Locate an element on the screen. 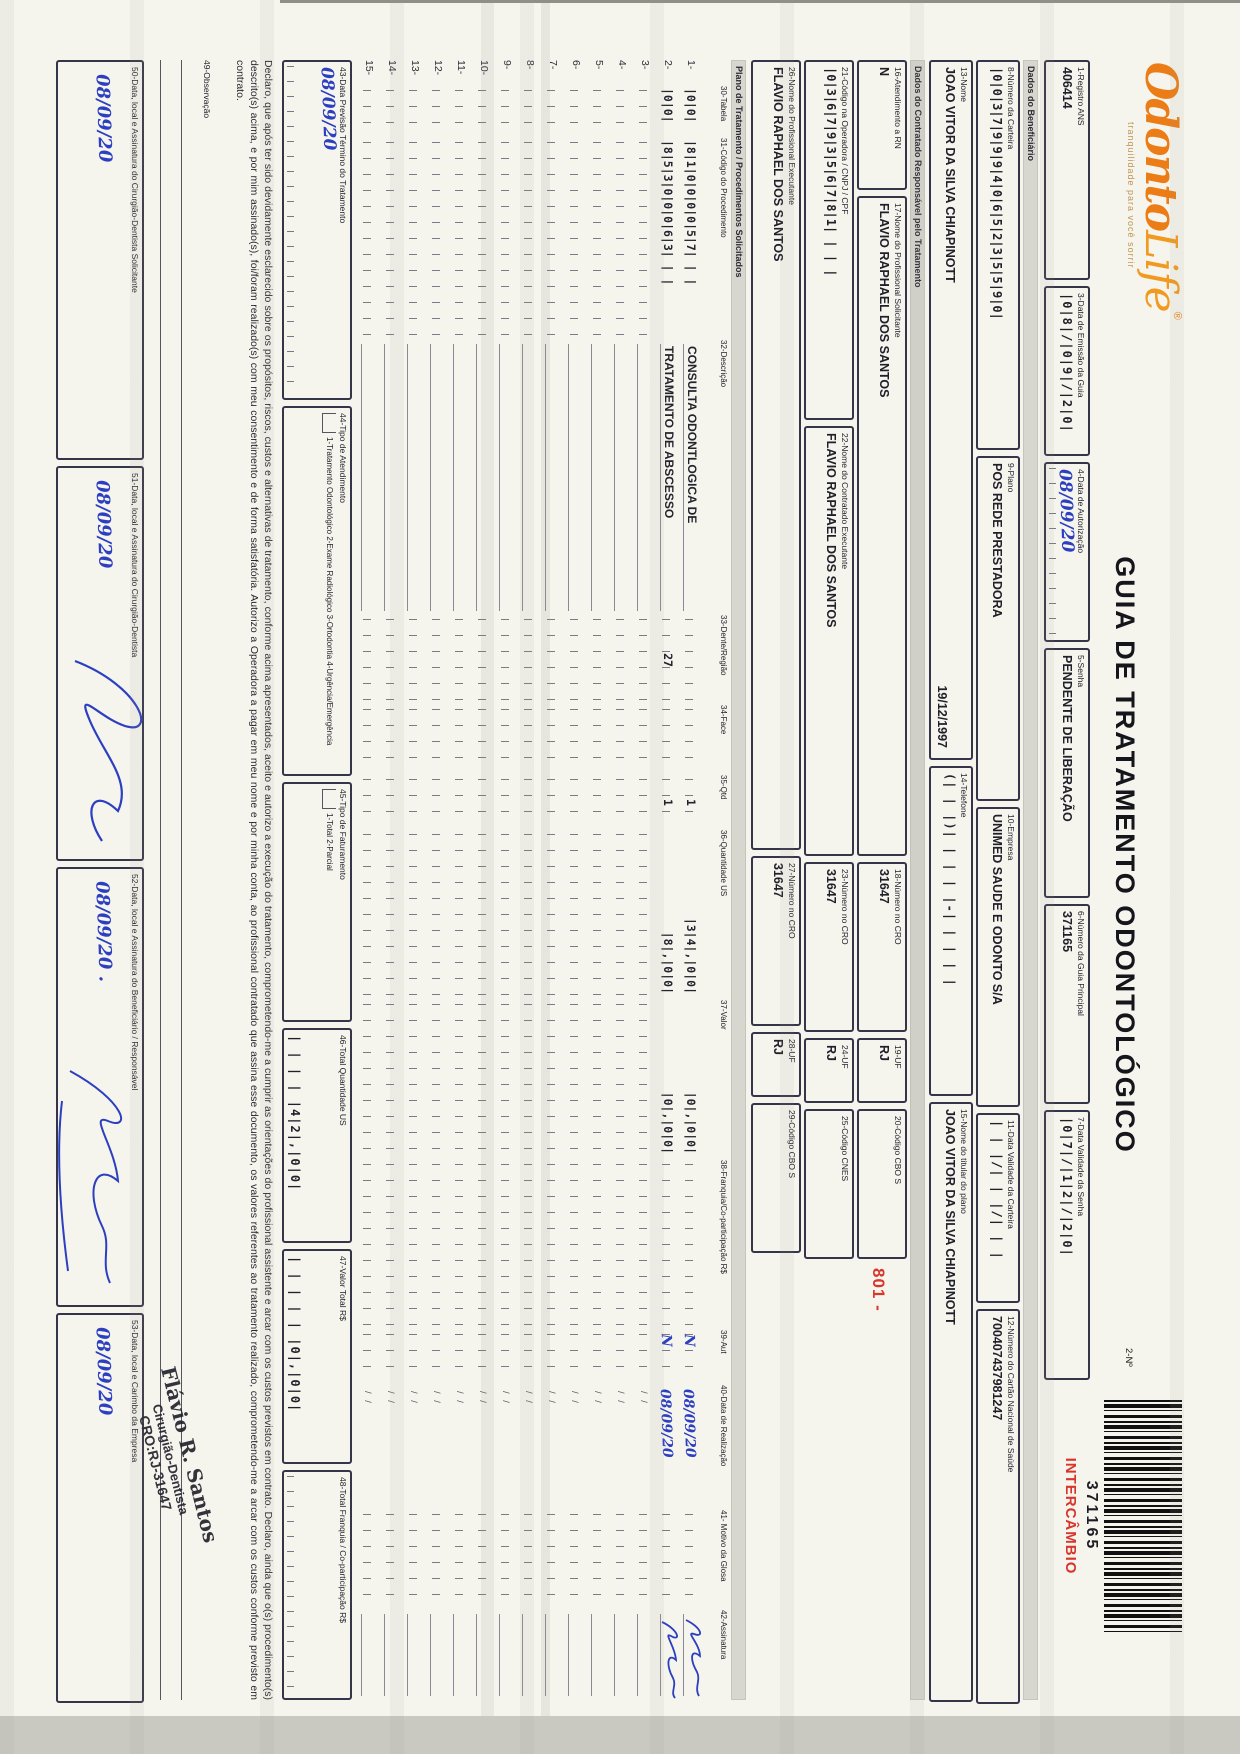 The image size is (1240, 1754). descricao-value: TRATAMENTO DE ABSCESSO is located at coordinates (669, 432).